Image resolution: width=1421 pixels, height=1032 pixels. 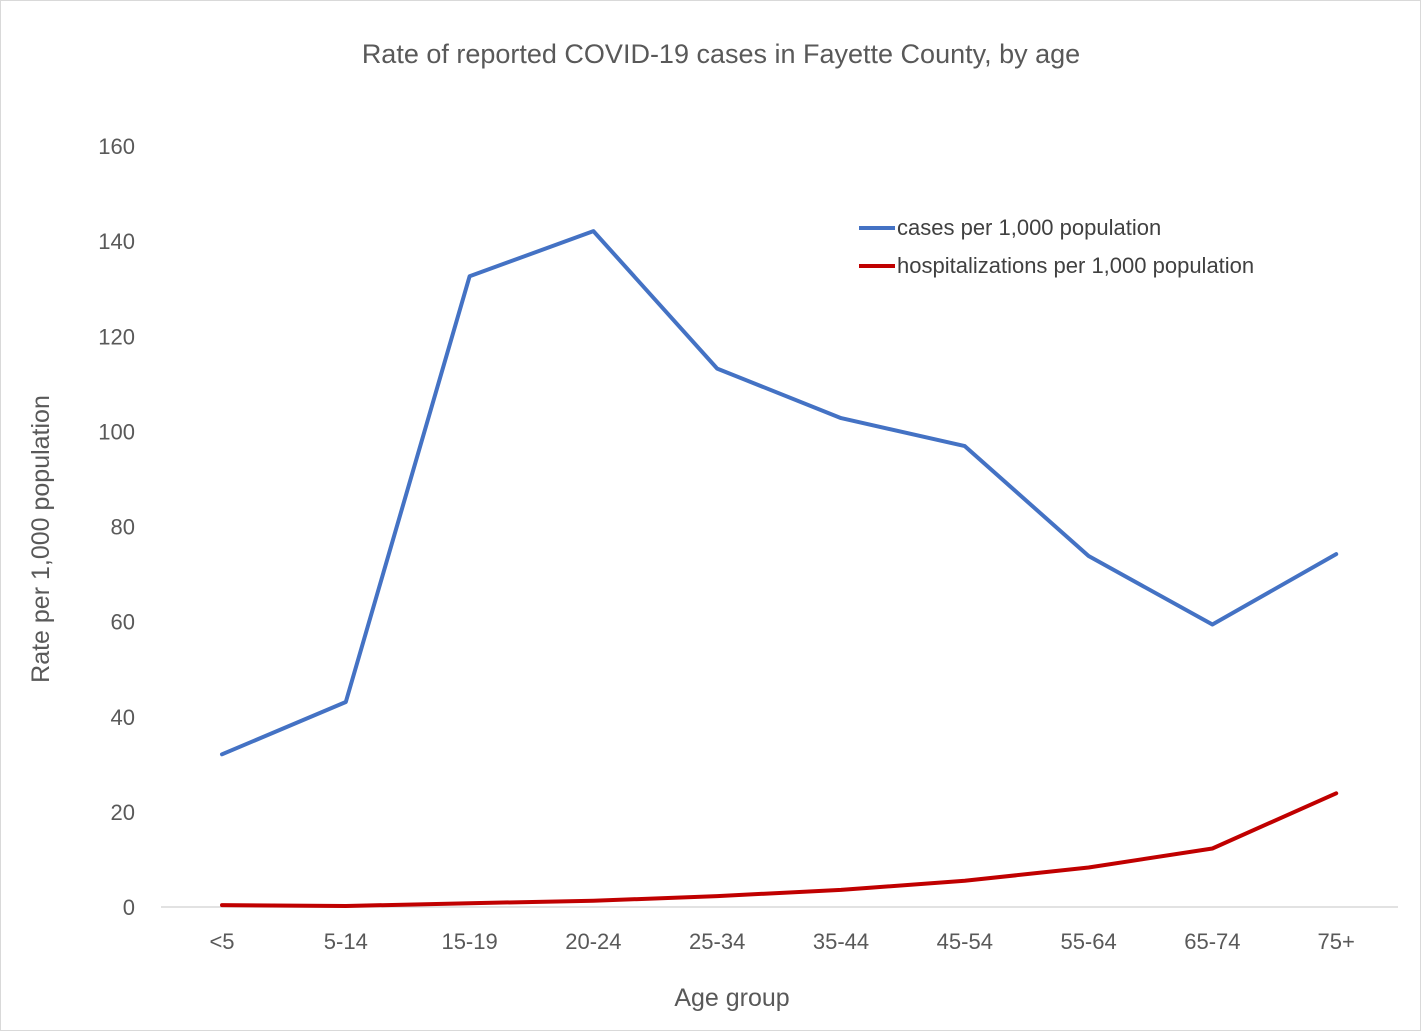 I want to click on x-tick-label: <5, so click(x=221, y=941).